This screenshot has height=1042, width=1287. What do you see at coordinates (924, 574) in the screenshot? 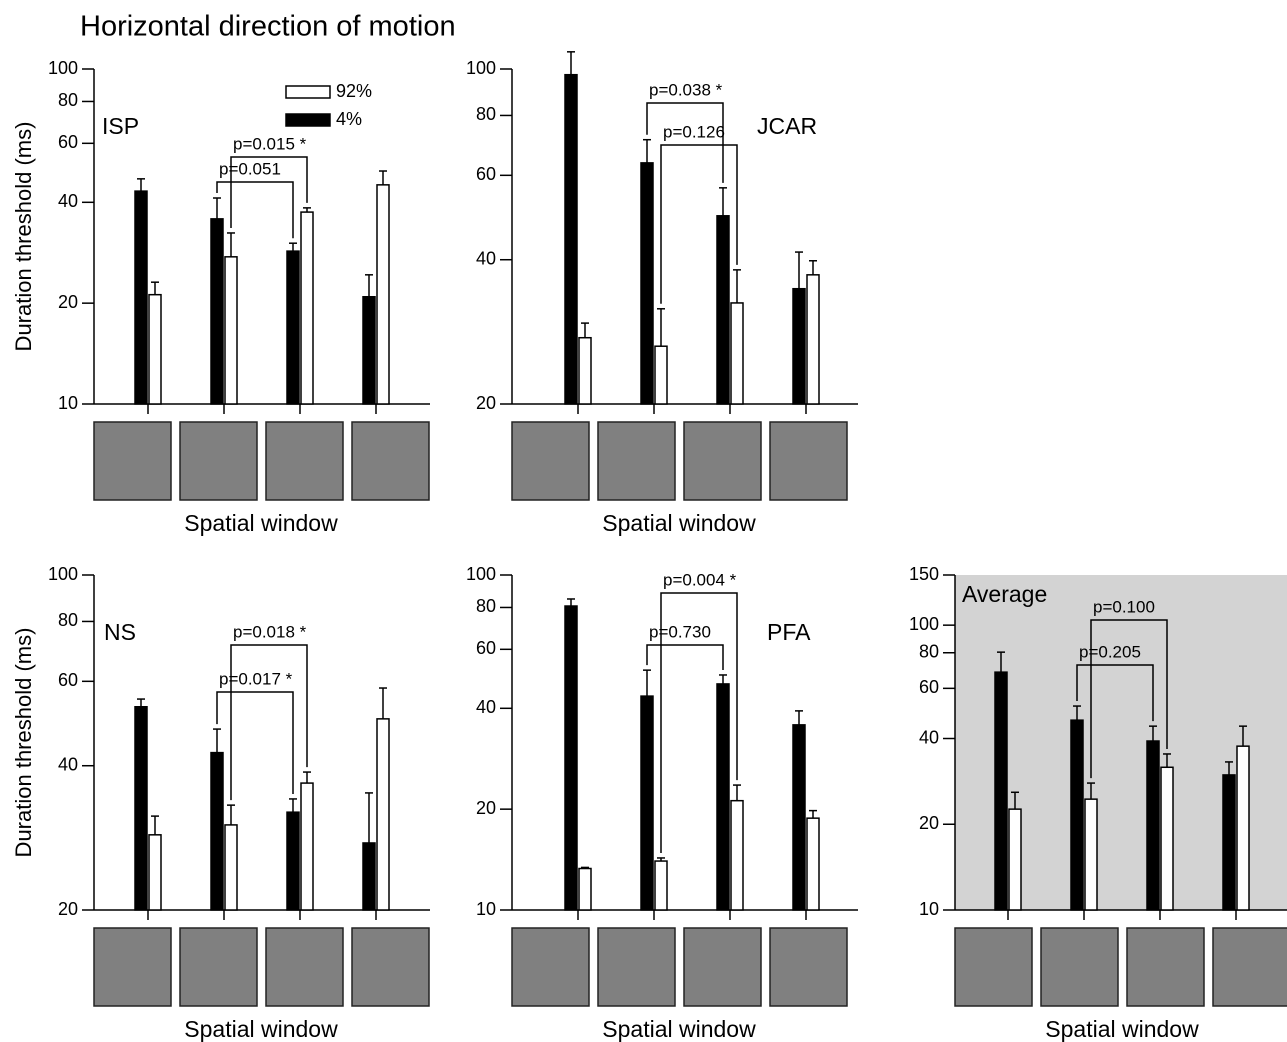
I see `y-tick-label: 150` at bounding box center [924, 574].